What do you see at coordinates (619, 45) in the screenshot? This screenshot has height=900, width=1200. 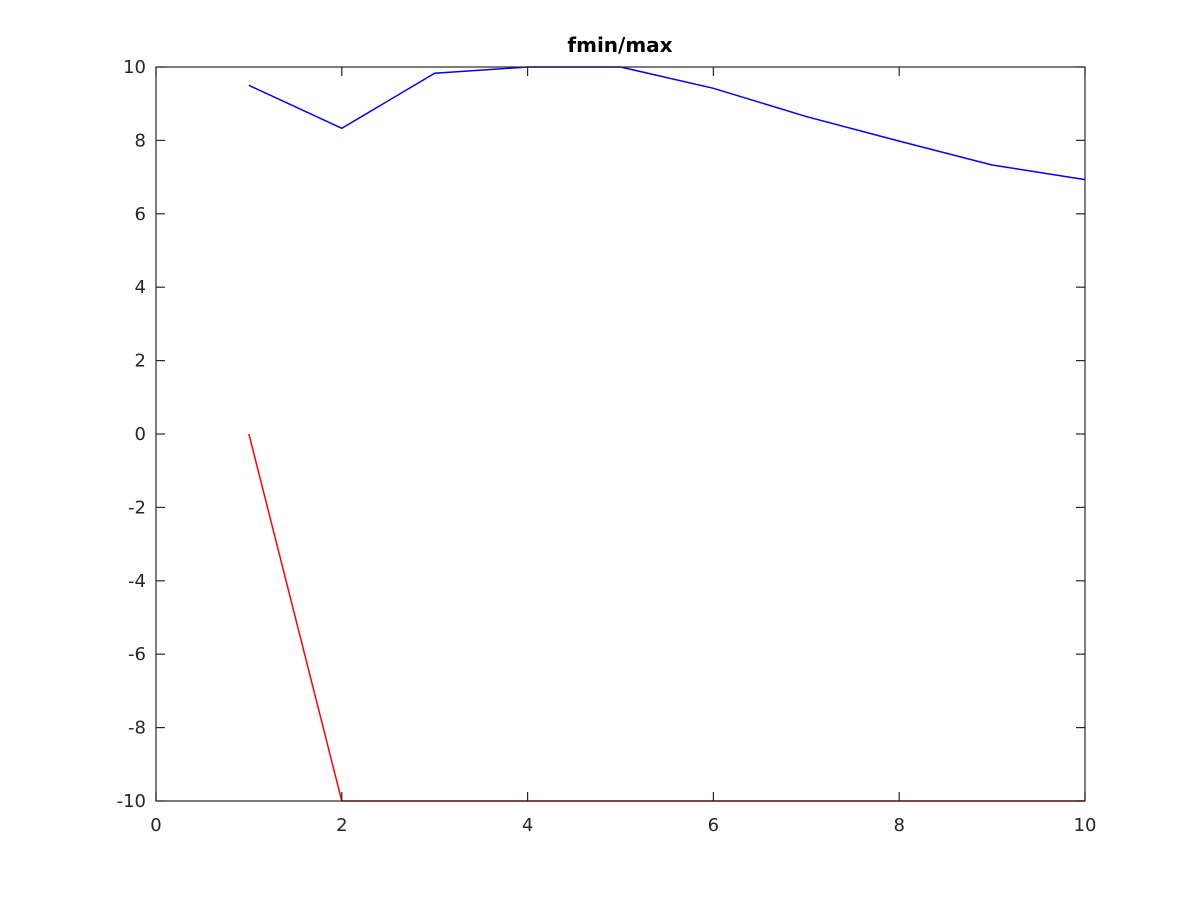 I see `chart-title: fmin/max` at bounding box center [619, 45].